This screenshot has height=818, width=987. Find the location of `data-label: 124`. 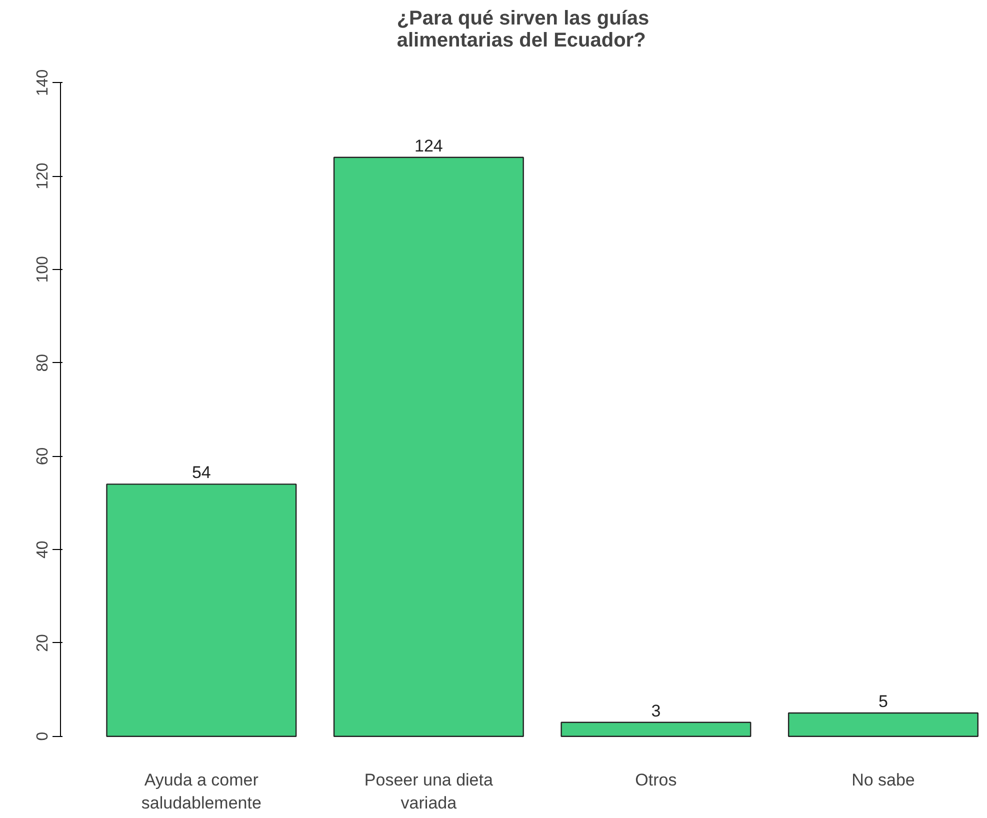

data-label: 124 is located at coordinates (428, 146).